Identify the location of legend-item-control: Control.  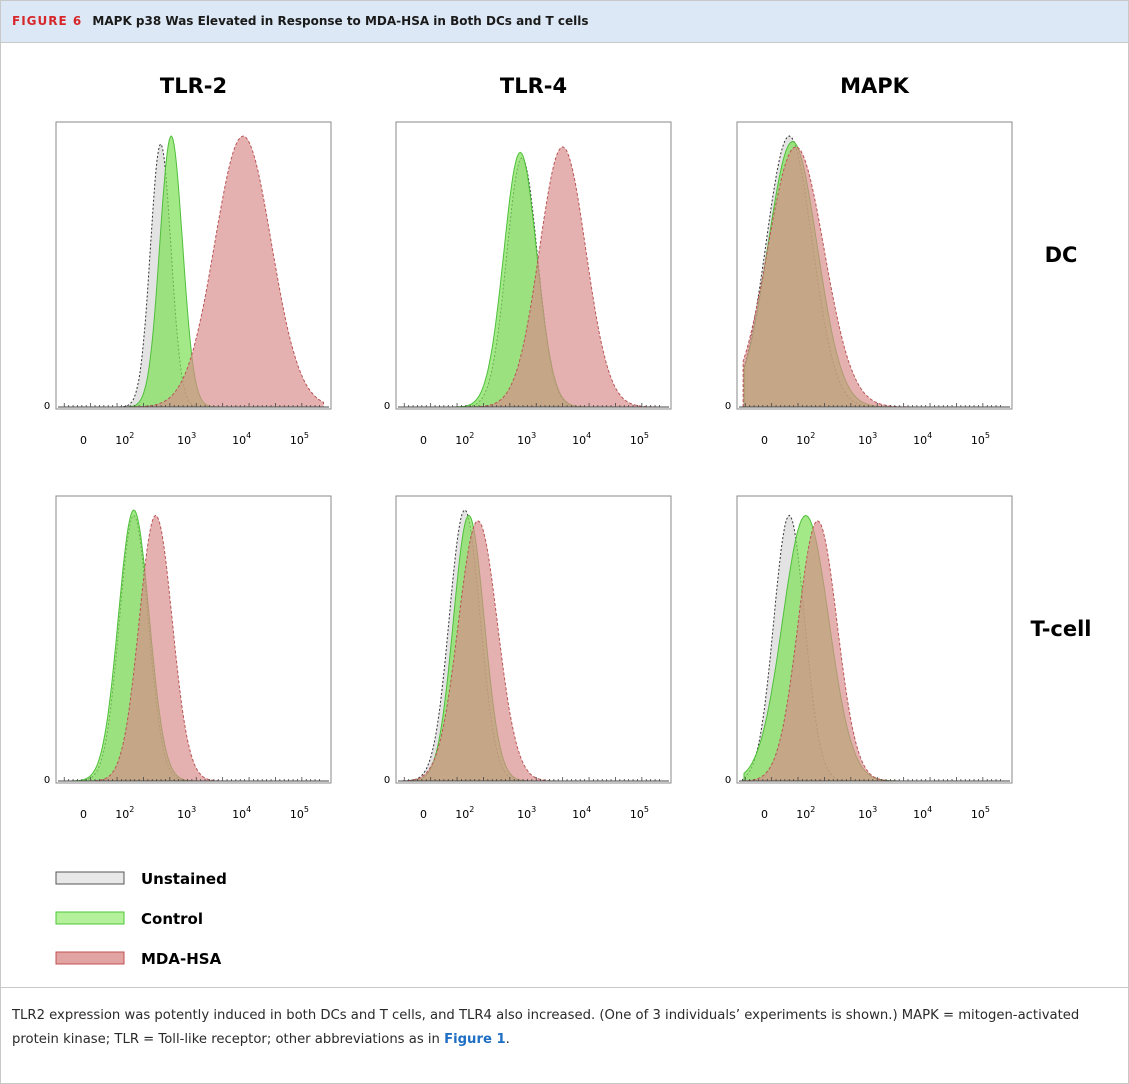
(129, 919).